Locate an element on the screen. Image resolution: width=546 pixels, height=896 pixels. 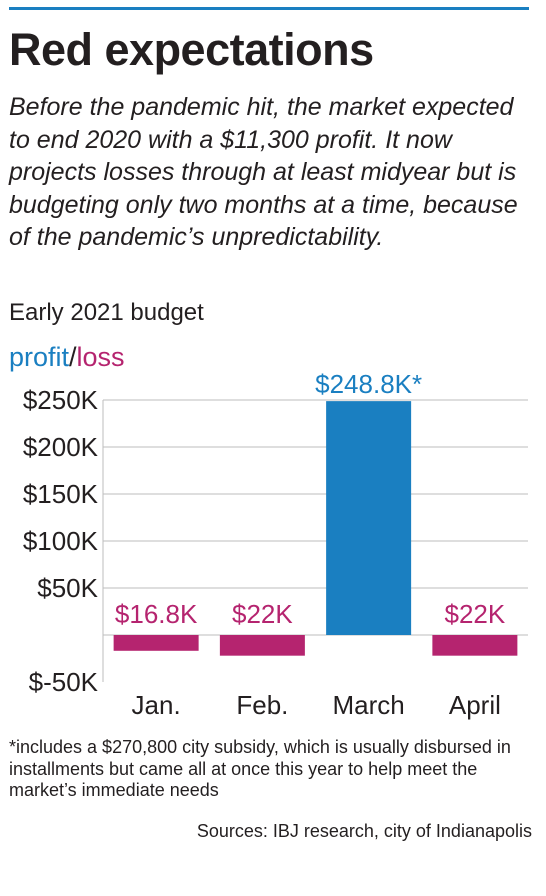
category-label: Feb. is located at coordinates (262, 705).